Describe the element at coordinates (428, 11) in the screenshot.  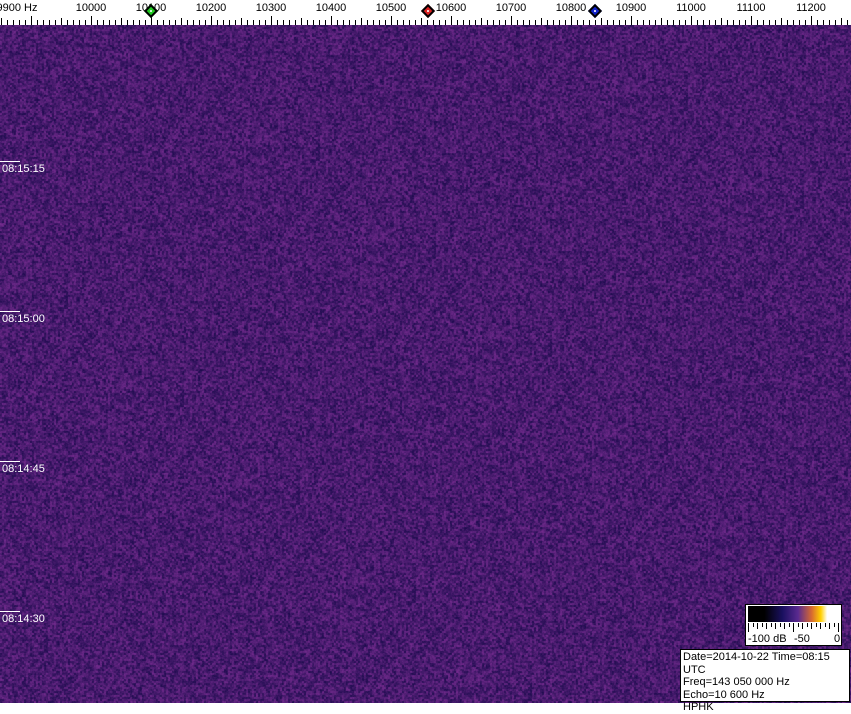
I see `red-marker-icon` at that location.